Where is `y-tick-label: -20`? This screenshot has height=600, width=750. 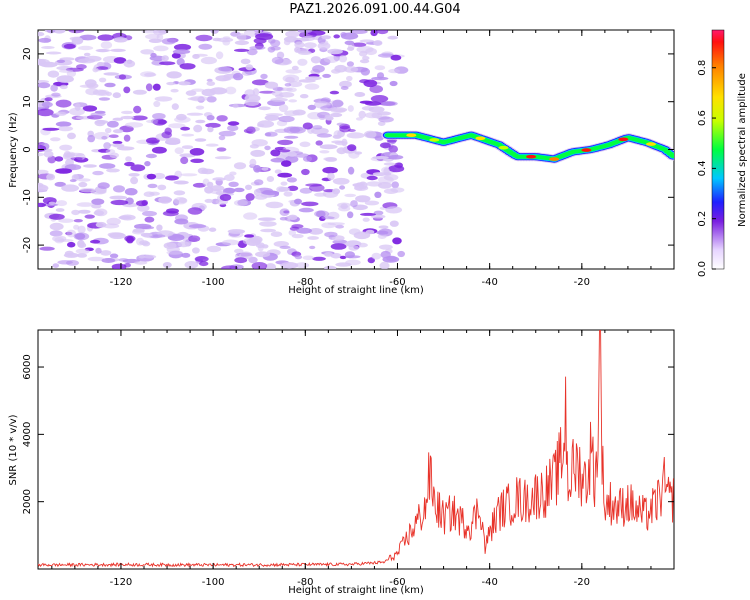
y-tick-label: -20 is located at coordinates (27, 245).